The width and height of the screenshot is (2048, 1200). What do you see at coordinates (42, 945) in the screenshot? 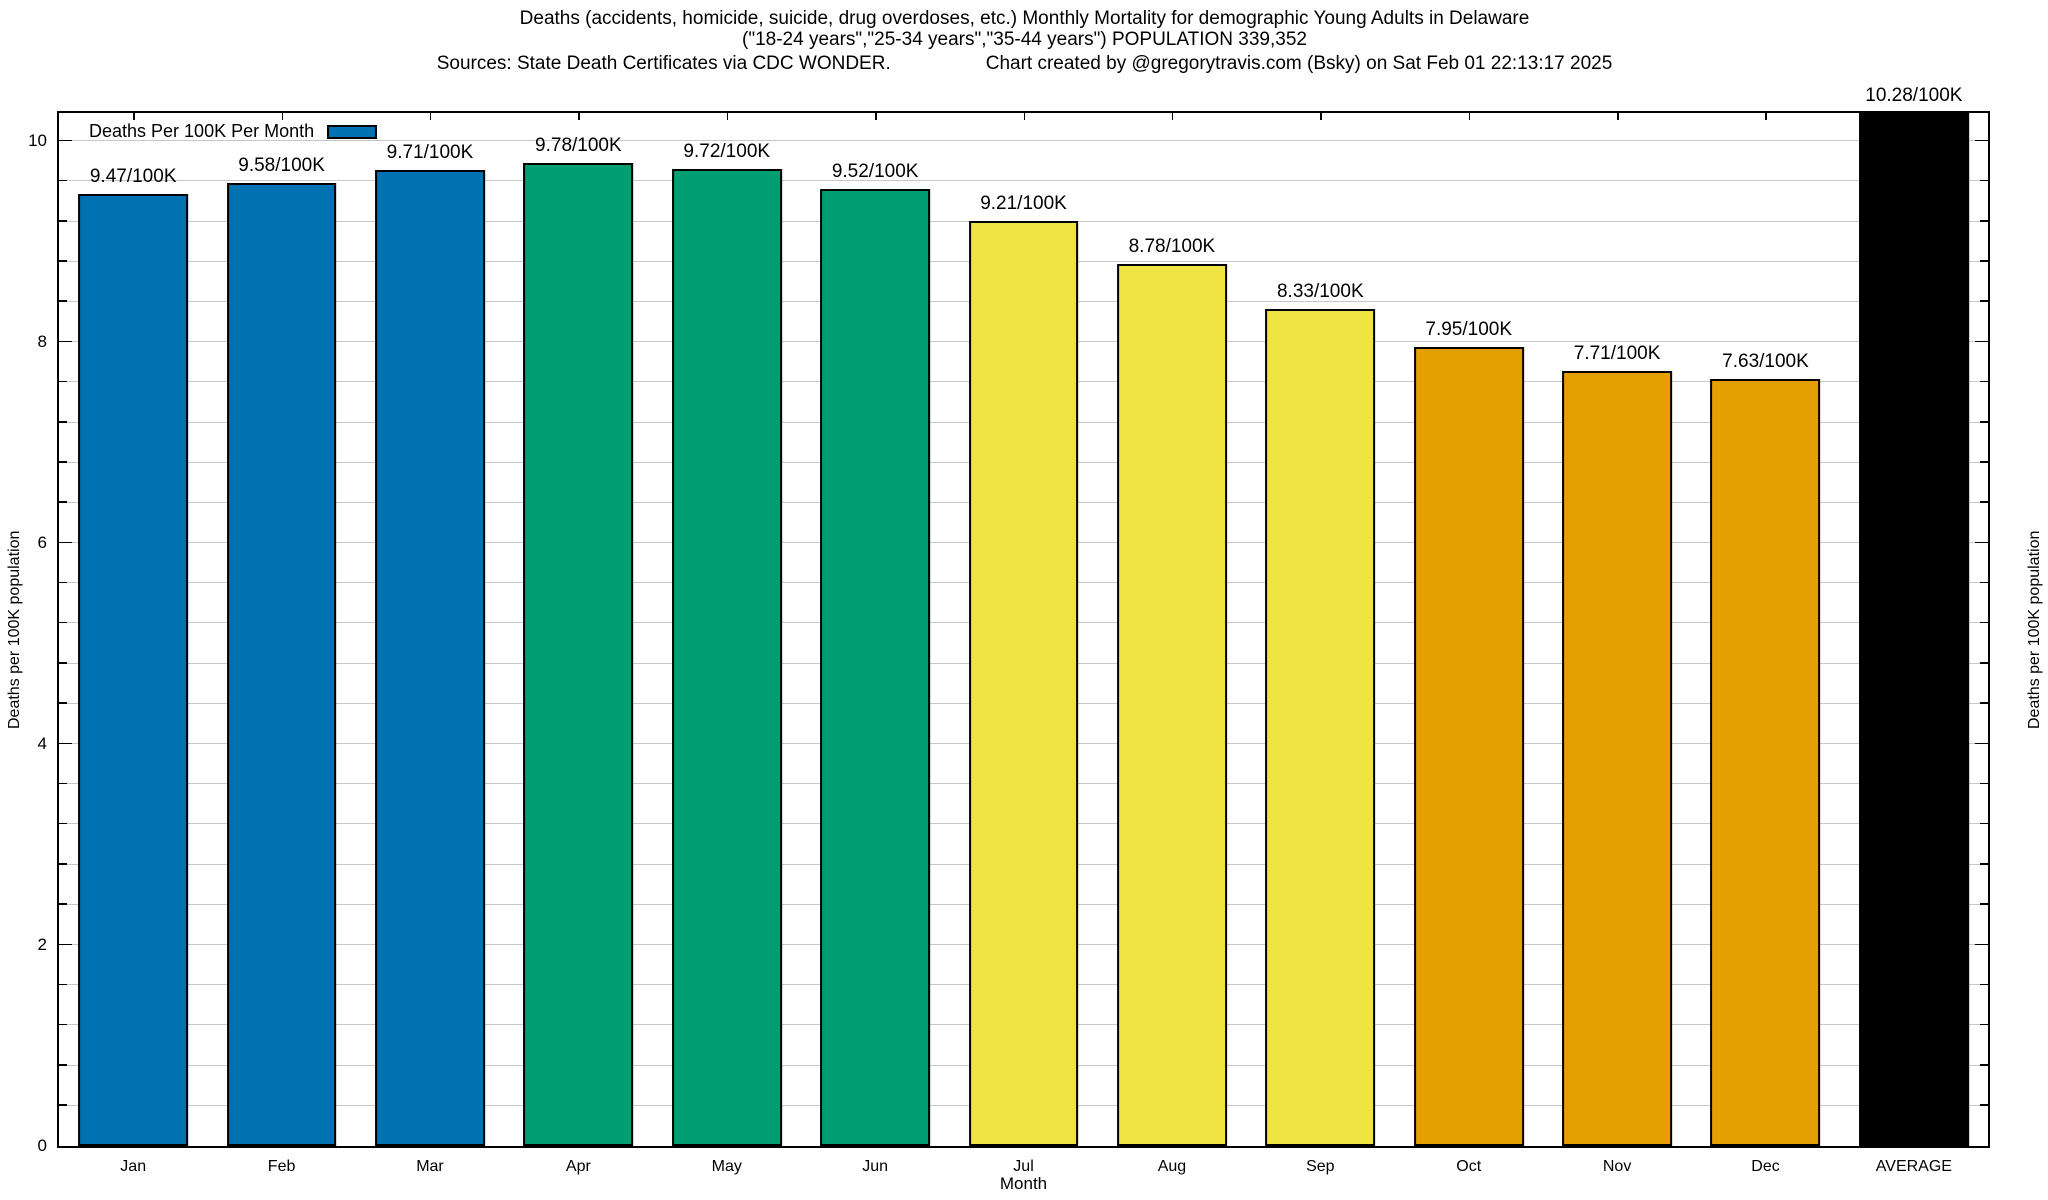
I see `y-tick-label: 2` at bounding box center [42, 945].